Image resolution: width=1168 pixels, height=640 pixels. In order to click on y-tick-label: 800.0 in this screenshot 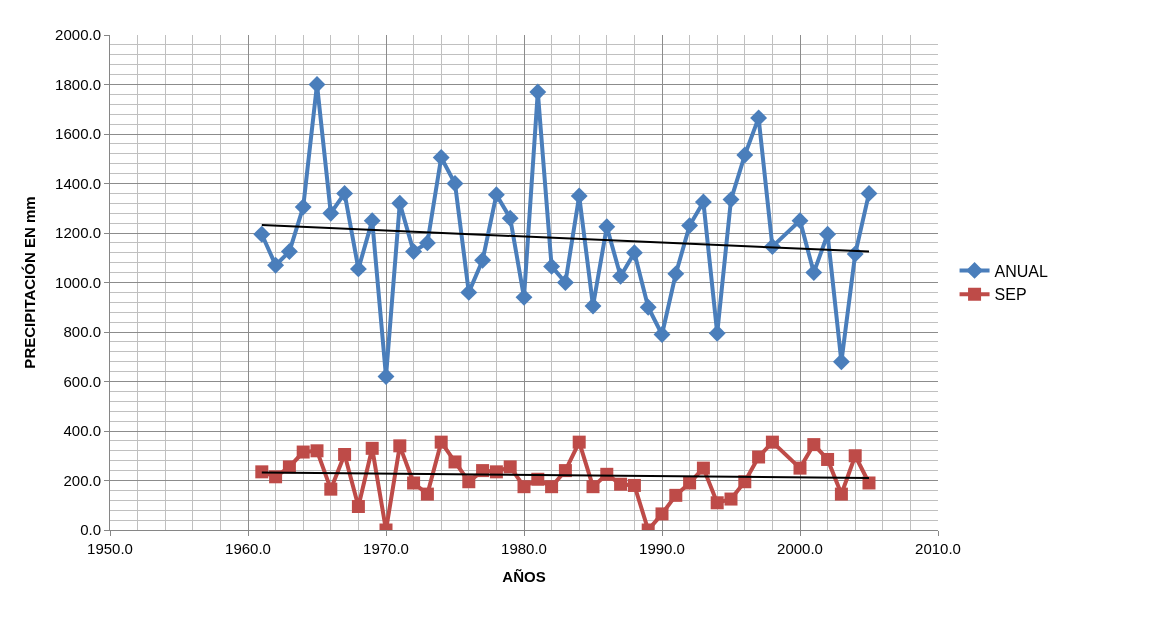, I will do `click(82, 332)`.